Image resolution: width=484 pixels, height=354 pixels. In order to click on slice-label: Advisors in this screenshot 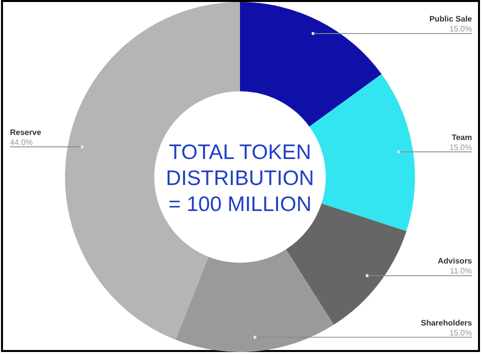, I will do `click(455, 261)`.